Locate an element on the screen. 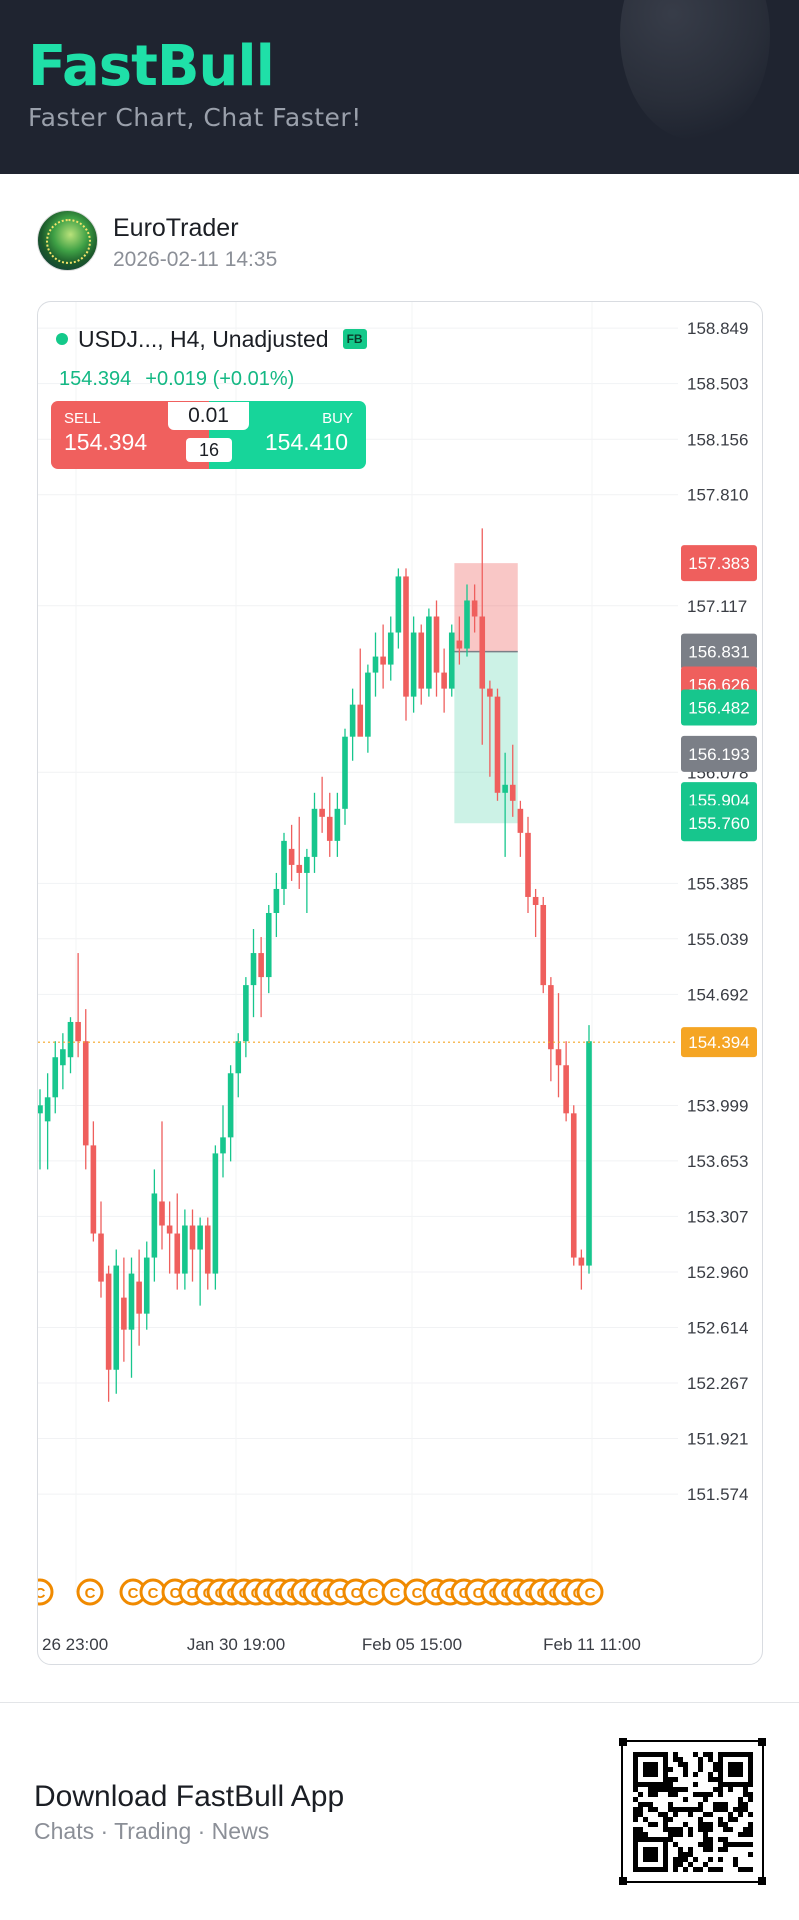  download-subtitle: Chats · Trading · News is located at coordinates (152, 1831).